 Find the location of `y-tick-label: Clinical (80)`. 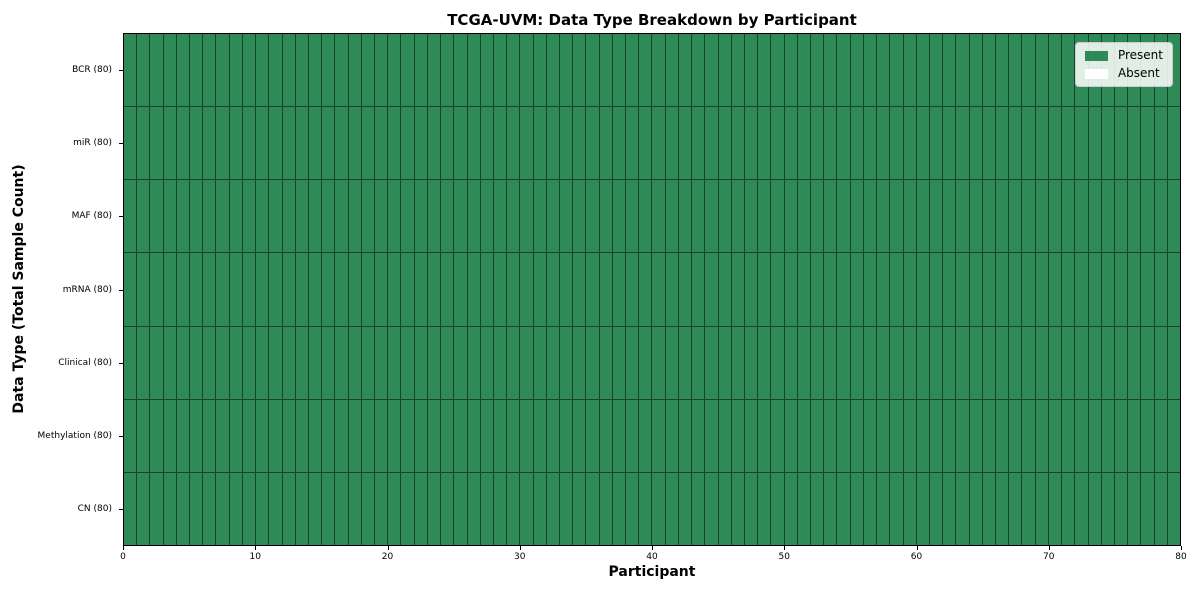

y-tick-label: Clinical (80) is located at coordinates (85, 362).